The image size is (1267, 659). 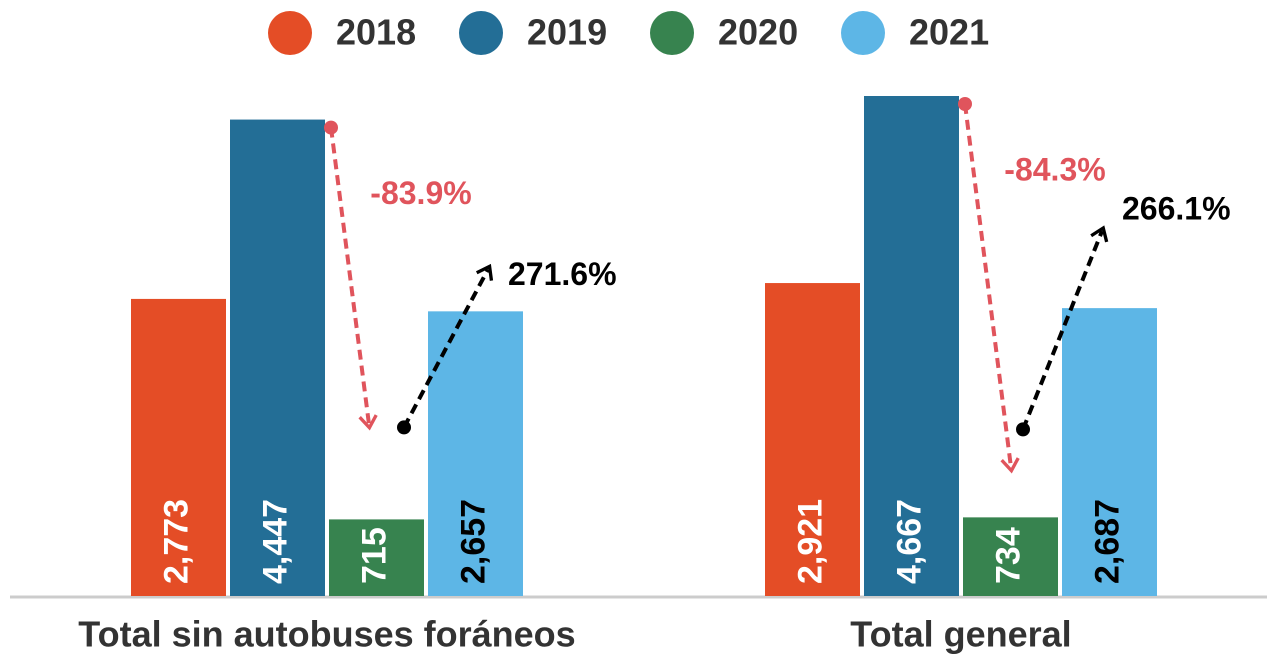 What do you see at coordinates (562, 274) in the screenshot?
I see `annotation-label: 271.6%` at bounding box center [562, 274].